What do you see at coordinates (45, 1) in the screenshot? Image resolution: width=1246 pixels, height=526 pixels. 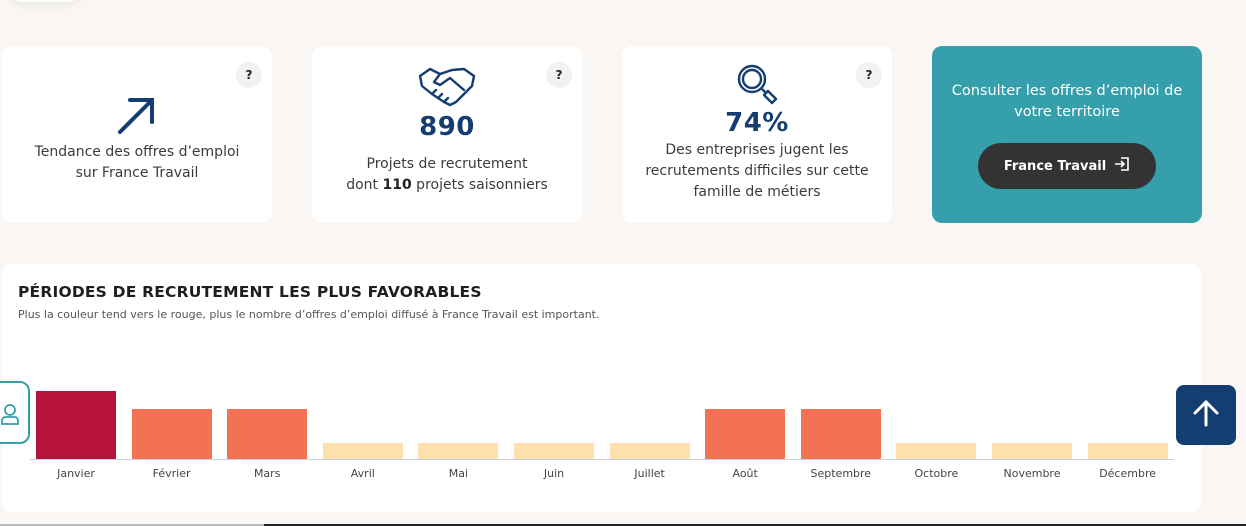 I see `top-pill` at bounding box center [45, 1].